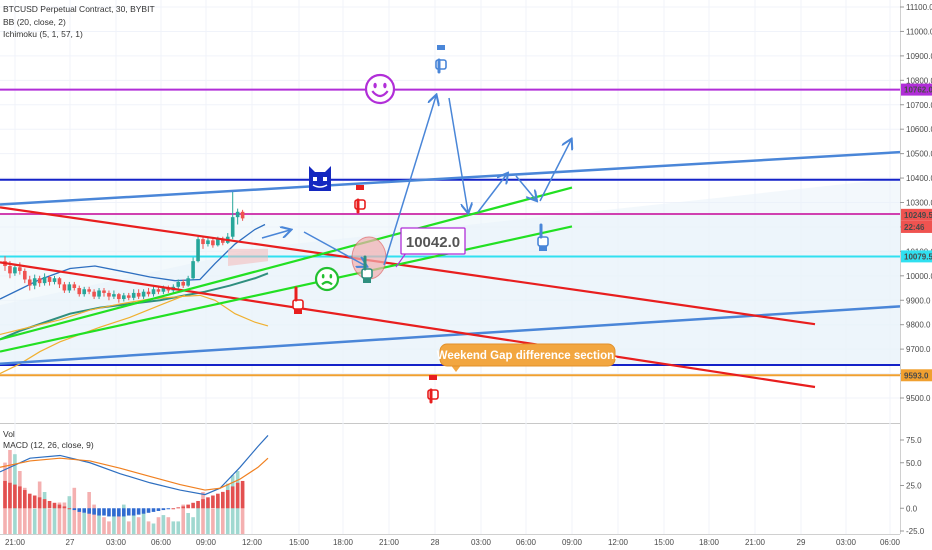  What do you see at coordinates (919, 154) in the screenshot?
I see `price-tick-label: 10500.0` at bounding box center [919, 154].